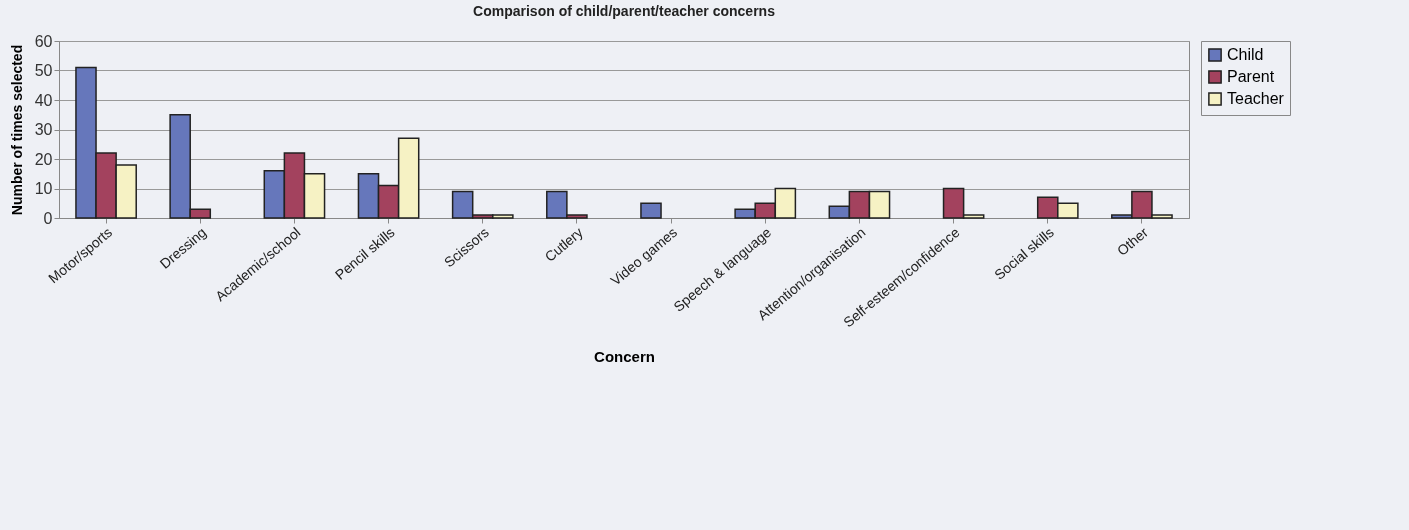 This screenshot has width=1409, height=530. I want to click on y-axis-title: Number of times selected, so click(16, 130).